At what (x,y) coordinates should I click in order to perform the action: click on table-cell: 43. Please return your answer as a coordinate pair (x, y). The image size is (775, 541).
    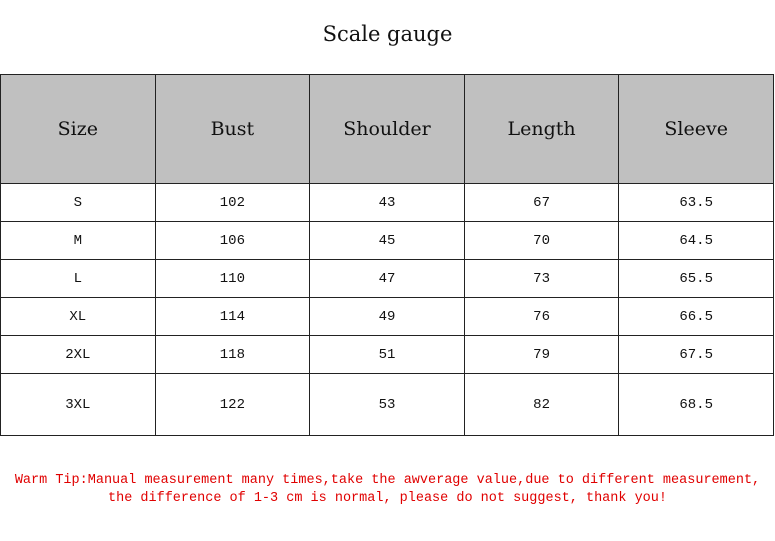
    Looking at the image, I should click on (387, 202).